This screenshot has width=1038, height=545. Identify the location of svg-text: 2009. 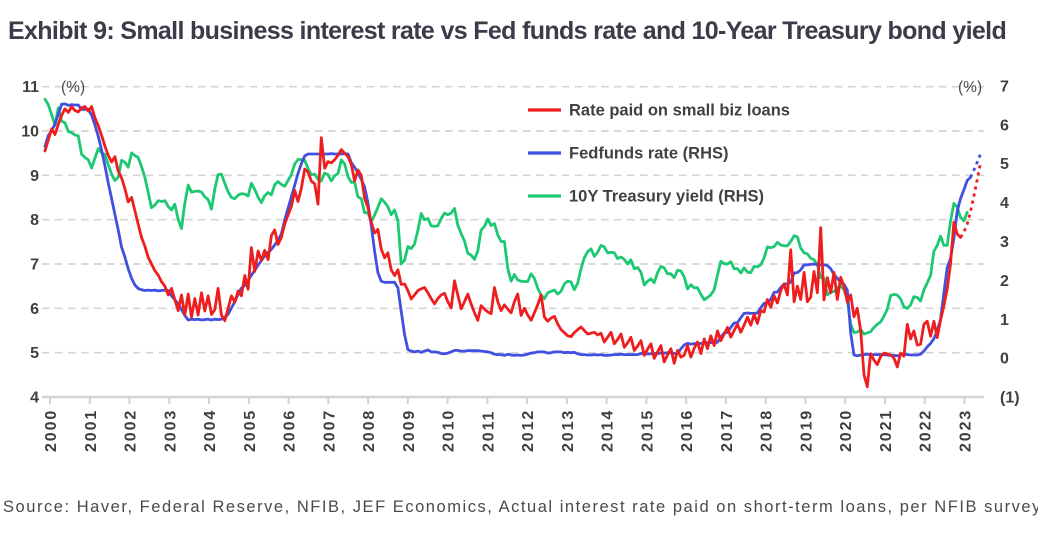
(409, 430).